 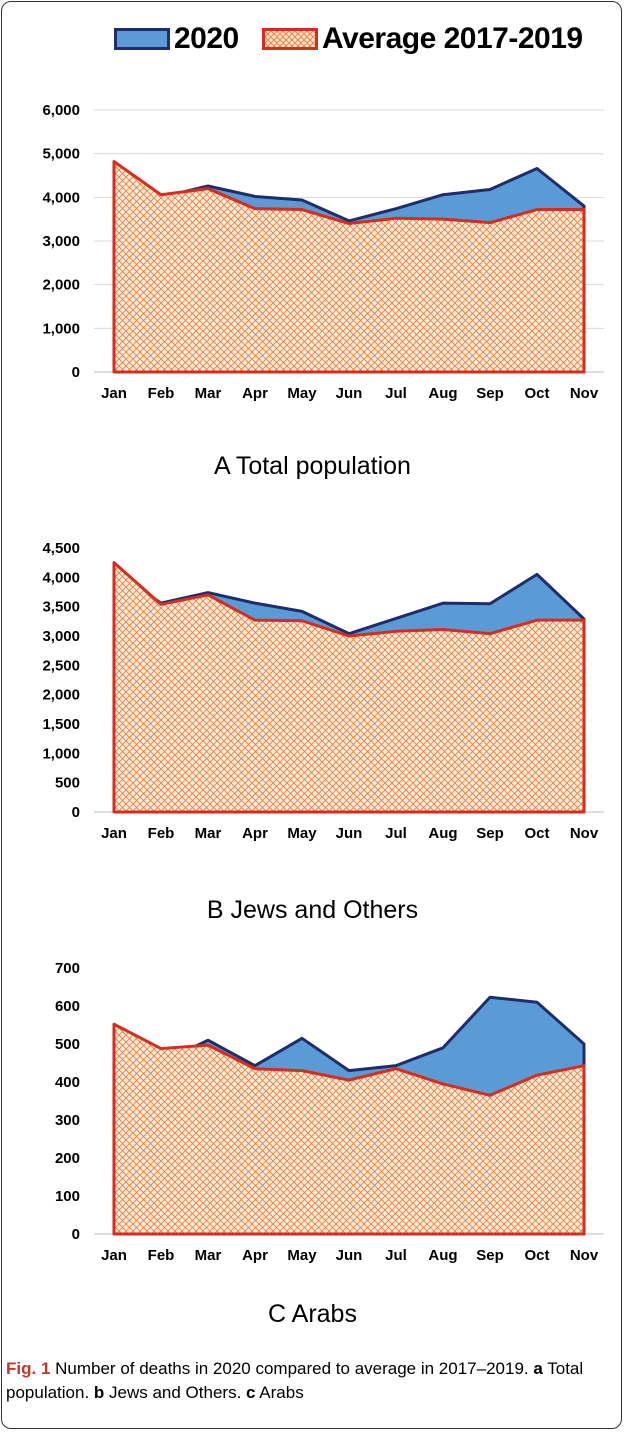 What do you see at coordinates (312, 910) in the screenshot?
I see `chart-b-title: B Jews and Others` at bounding box center [312, 910].